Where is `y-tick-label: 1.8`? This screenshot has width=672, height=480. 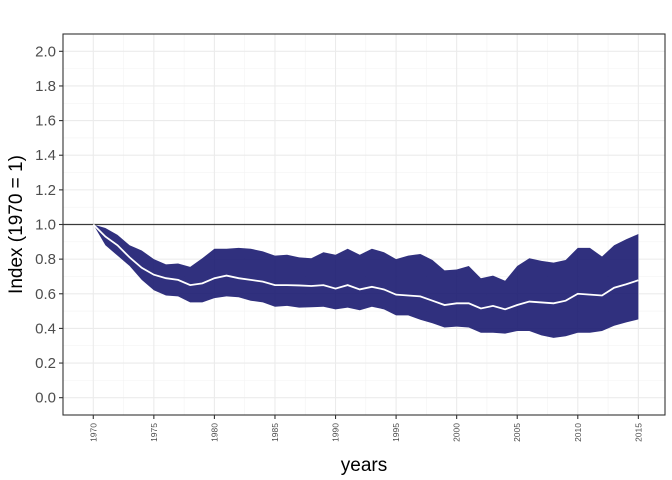
y-tick-label: 1.8 is located at coordinates (45, 86).